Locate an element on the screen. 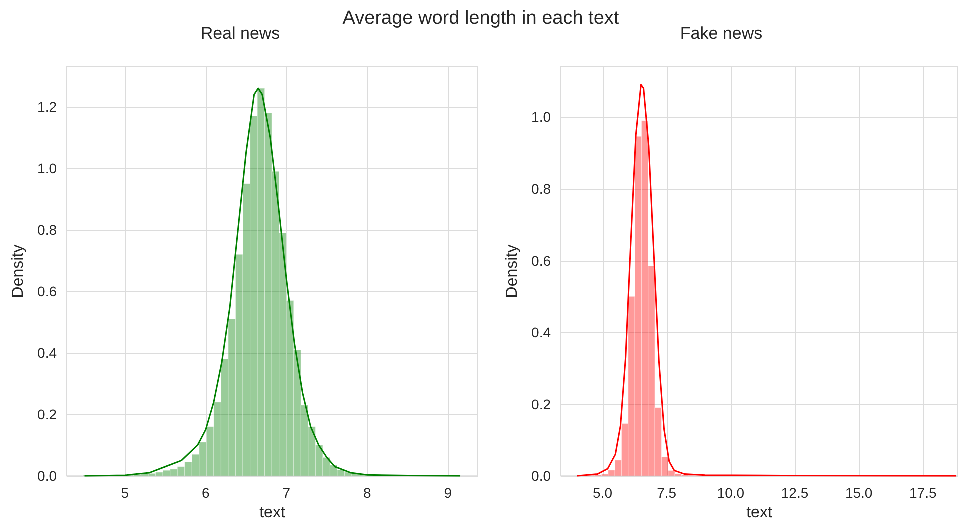 This screenshot has height=526, width=962. x-tick-label: 9 is located at coordinates (448, 493).